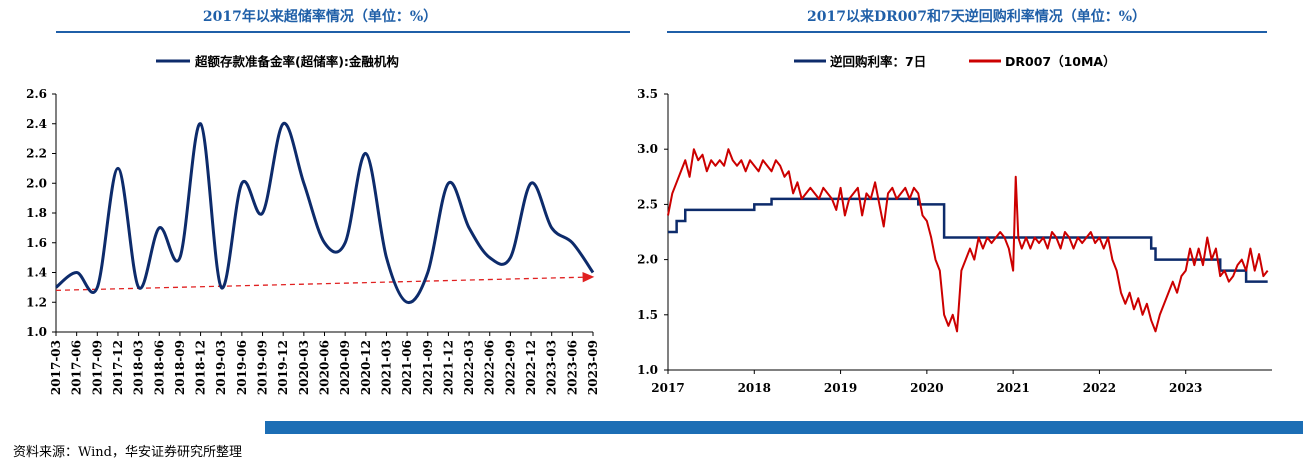  I want to click on reverse-repo-series-line, so click(968, 240).